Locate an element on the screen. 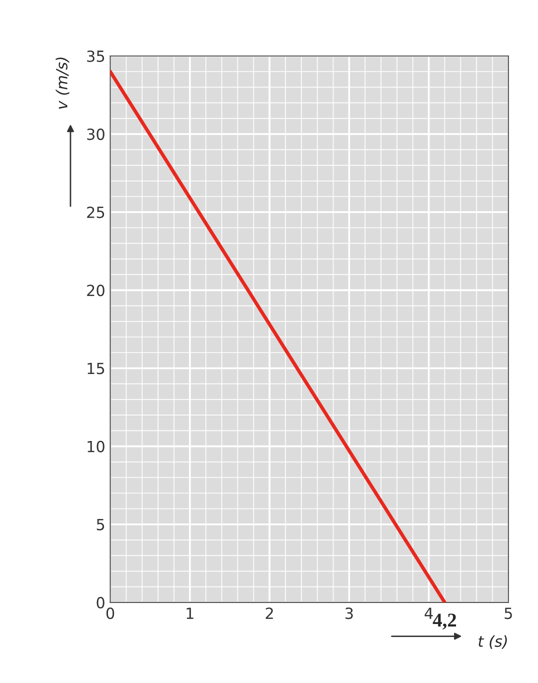 Image resolution: width=538 pixels, height=683 pixels. y-tick-label: 5 is located at coordinates (100, 524).